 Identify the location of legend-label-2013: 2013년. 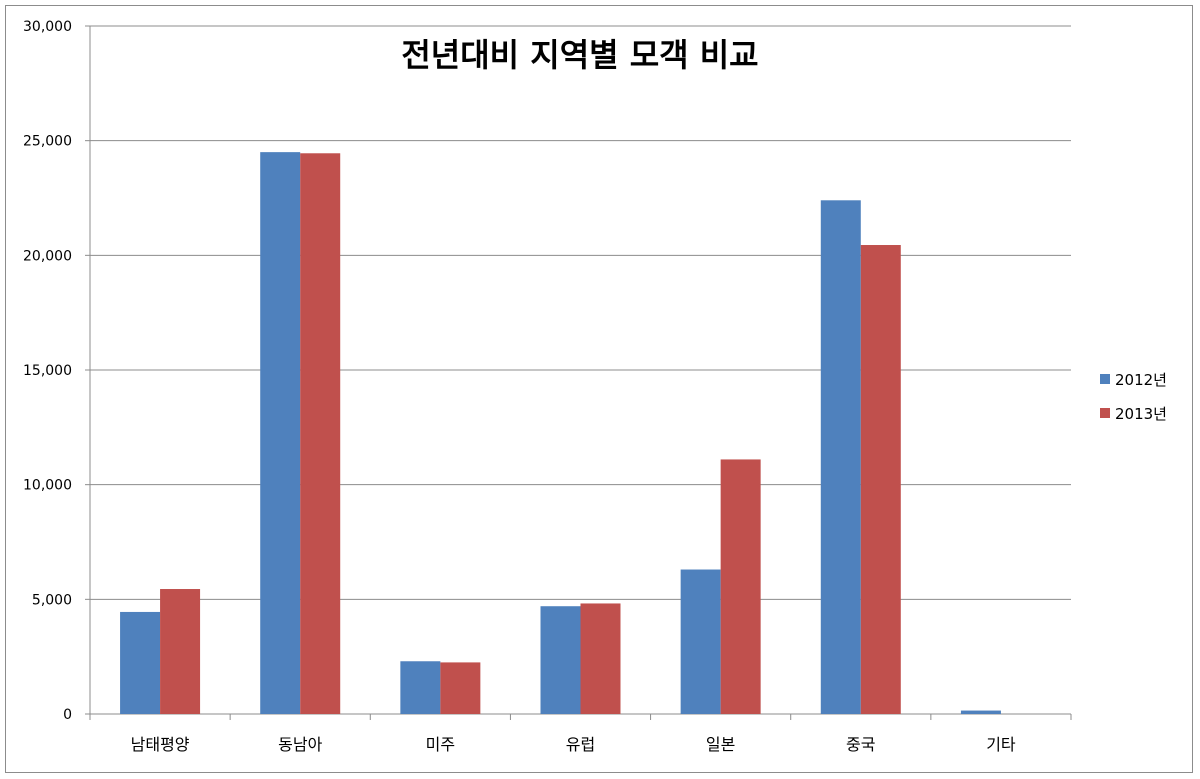
(1141, 413).